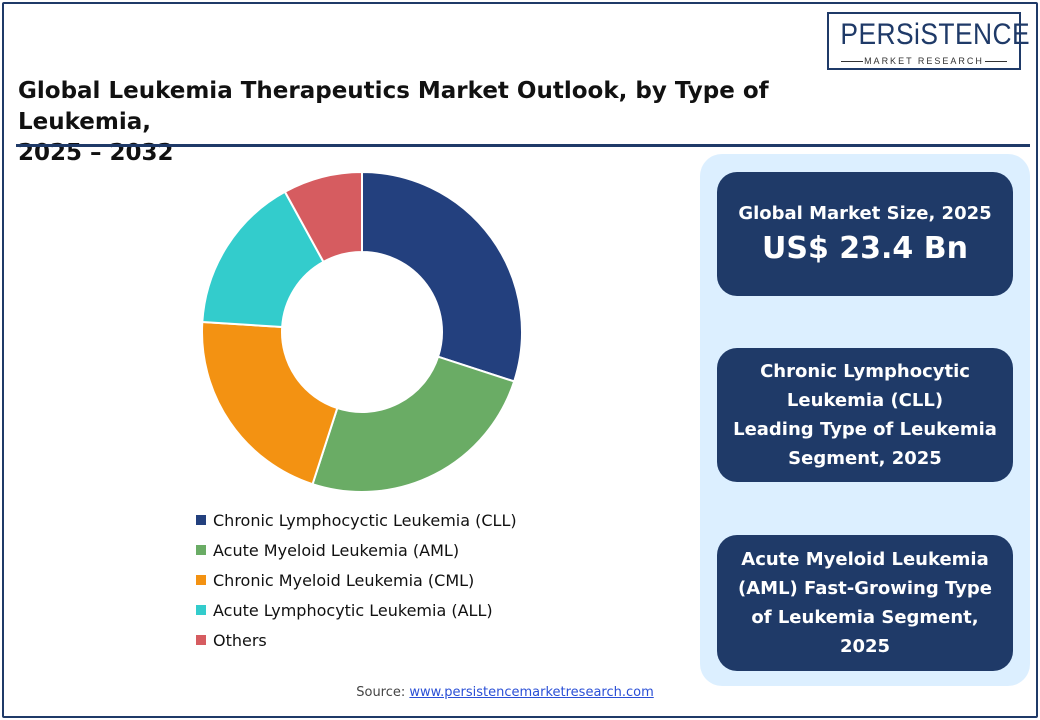 The image size is (1040, 720). What do you see at coordinates (381, 692) in the screenshot?
I see `source-label: Source:` at bounding box center [381, 692].